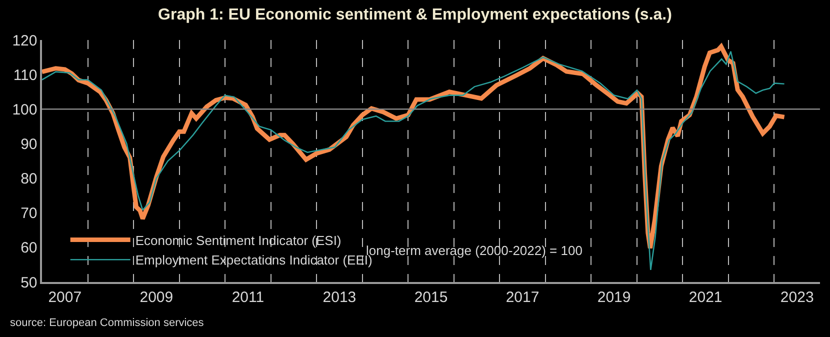  What do you see at coordinates (25, 41) in the screenshot?
I see `y-tick-label: 120` at bounding box center [25, 41].